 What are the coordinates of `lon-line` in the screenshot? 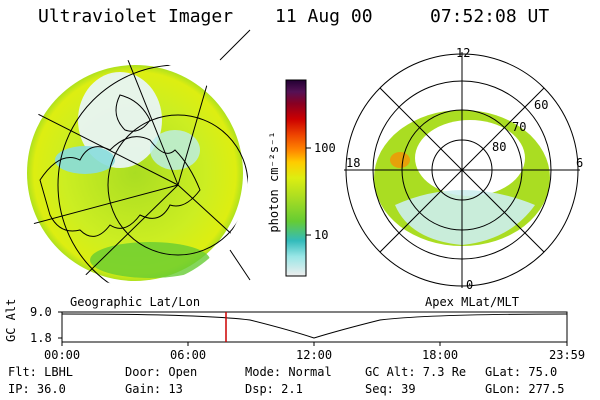 It's located at (149, 123).